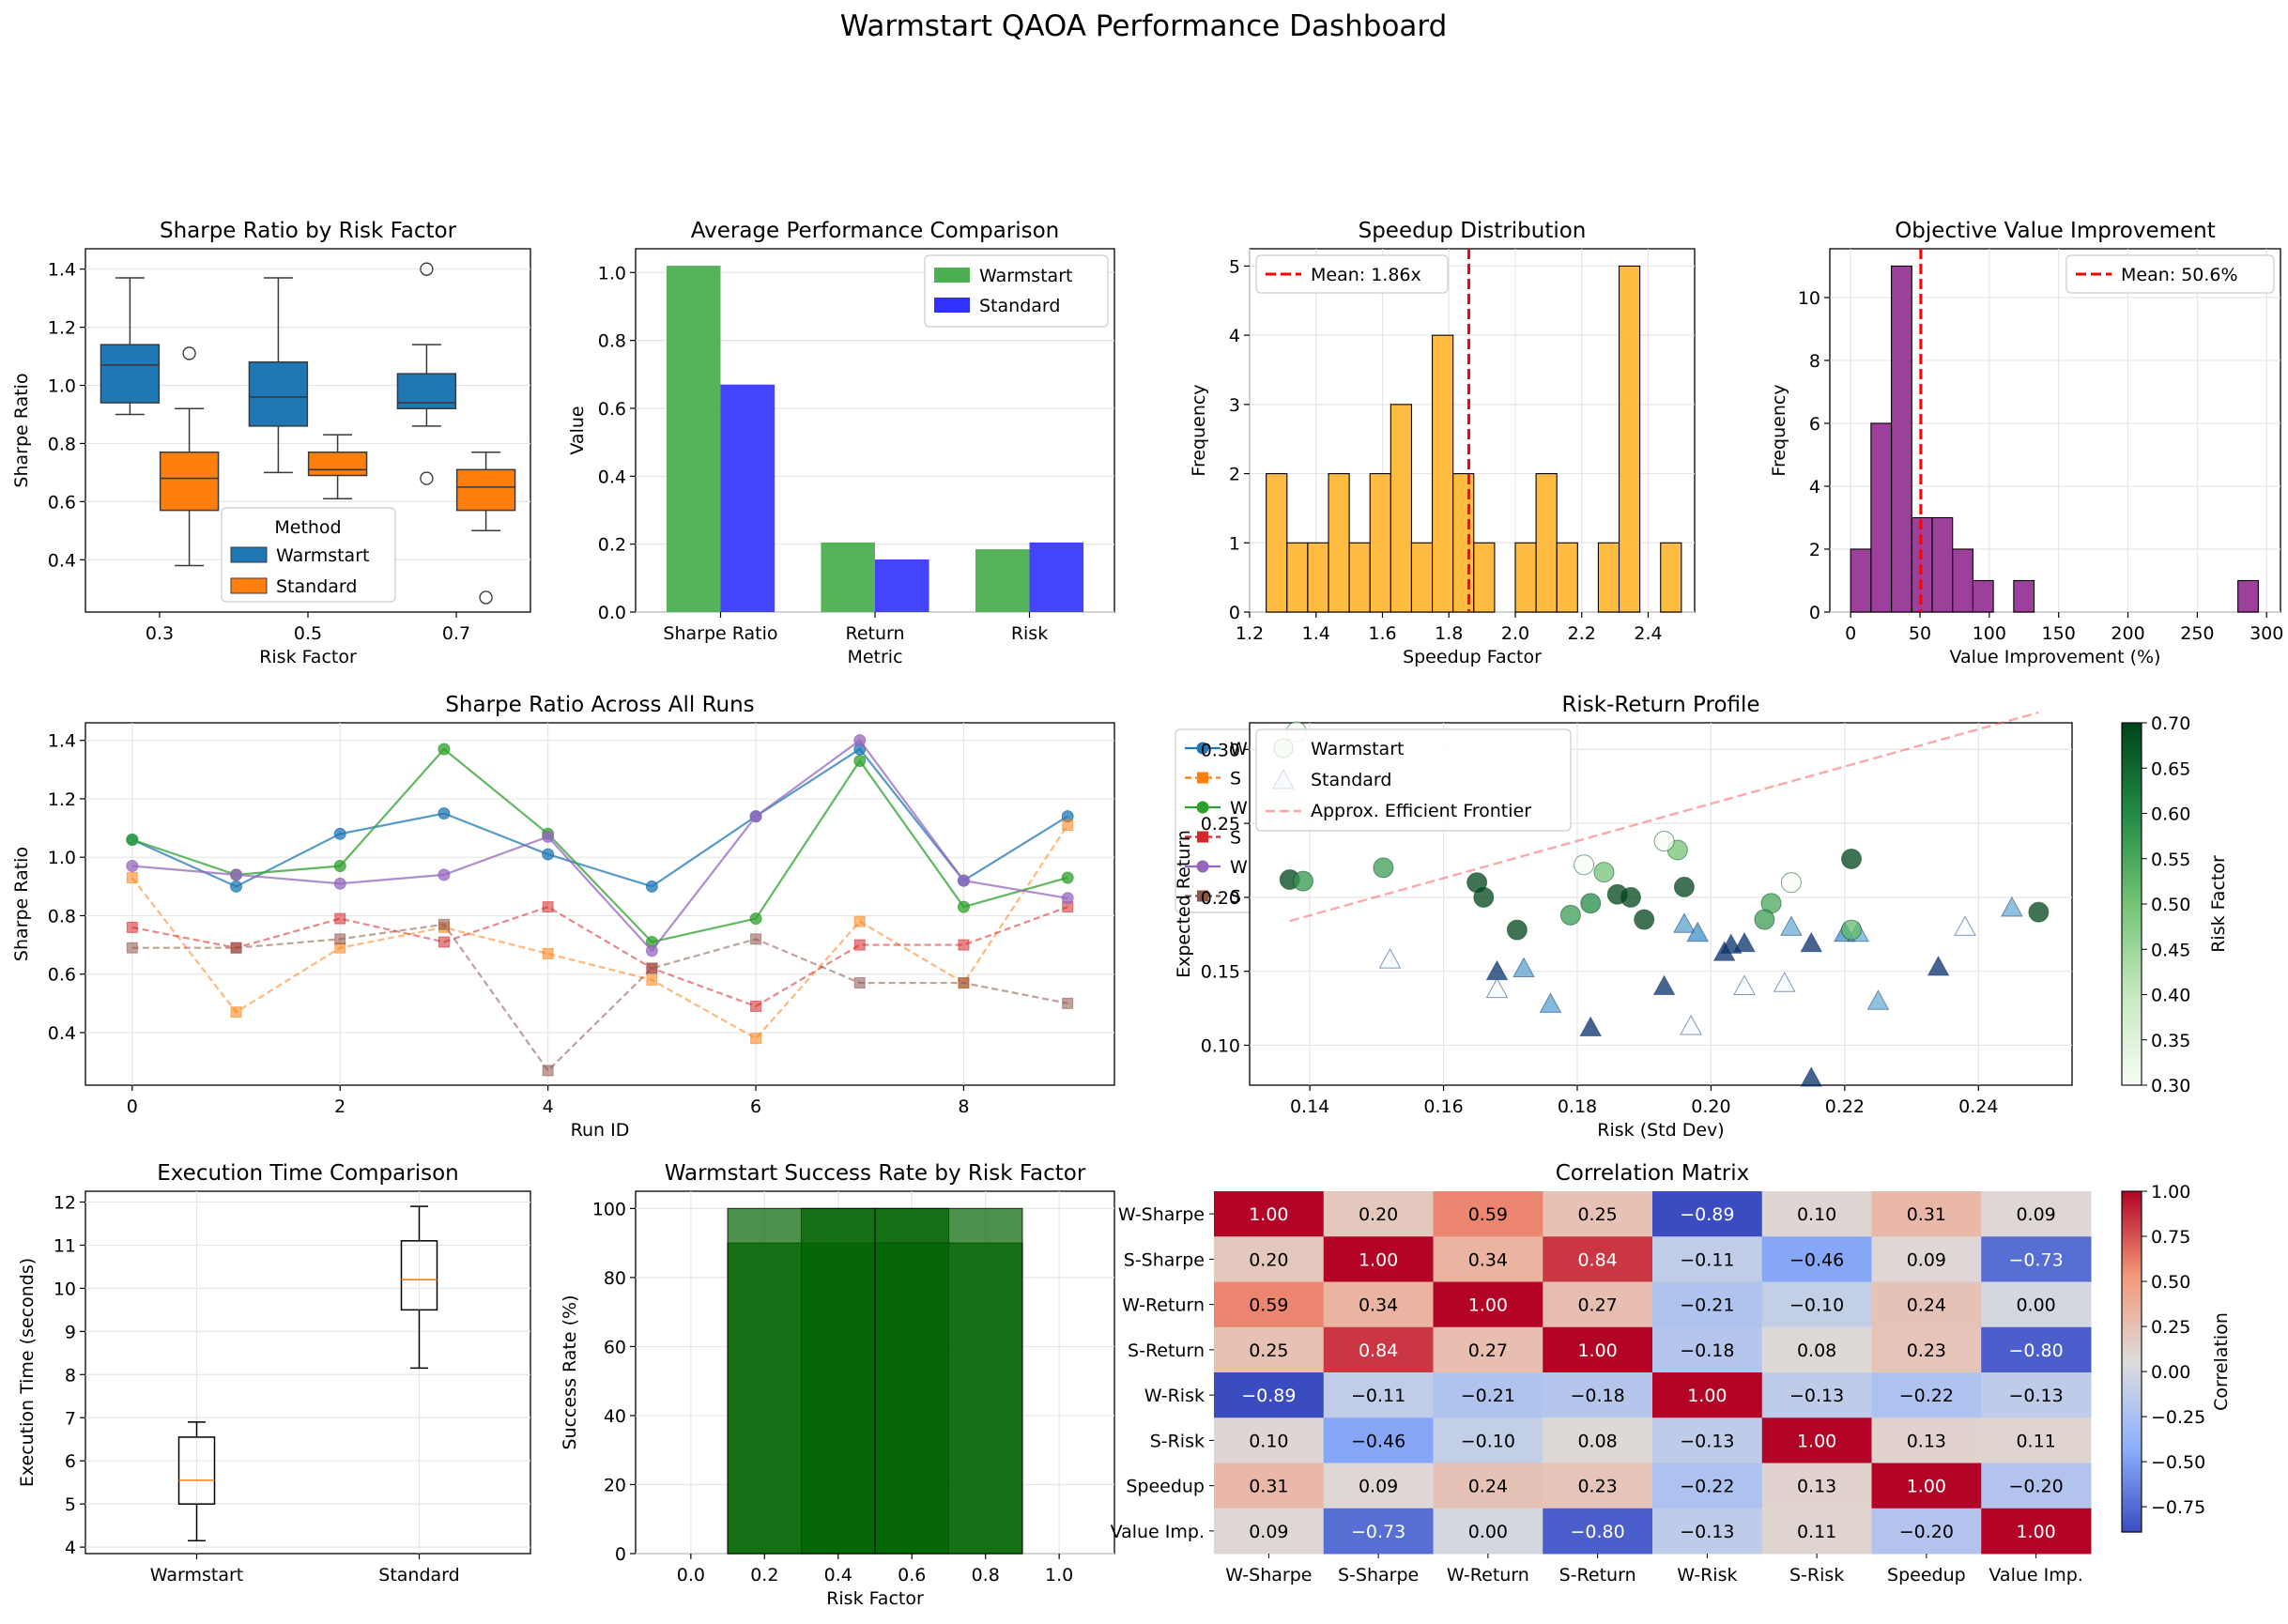 The image size is (2288, 1624). I want to click on y-tick-label: 0.6, so click(612, 409).